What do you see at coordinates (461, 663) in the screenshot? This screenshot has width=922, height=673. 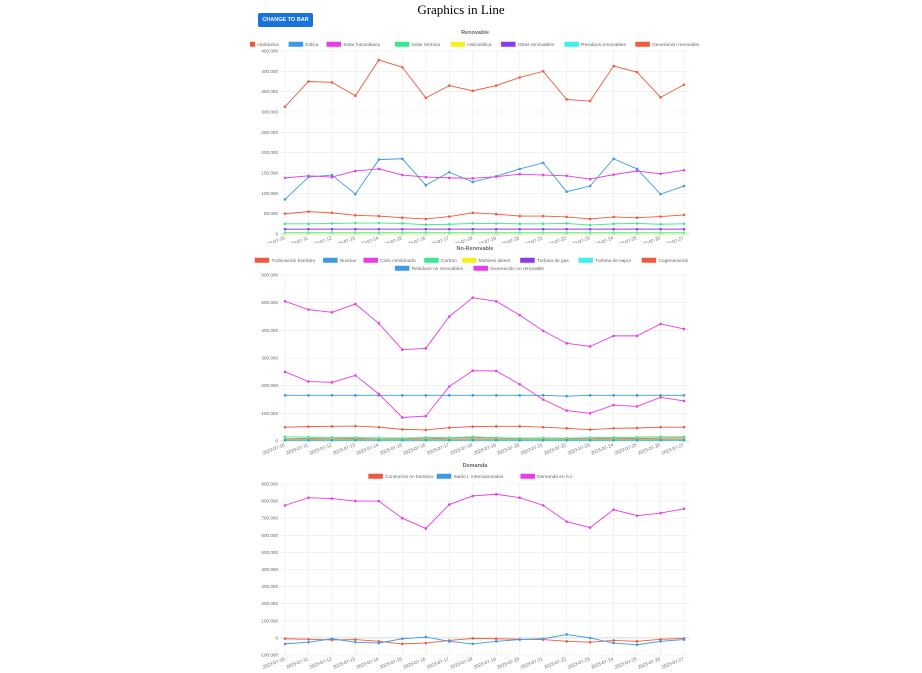 I see `x-tick-label: 2023-07-18` at bounding box center [461, 663].